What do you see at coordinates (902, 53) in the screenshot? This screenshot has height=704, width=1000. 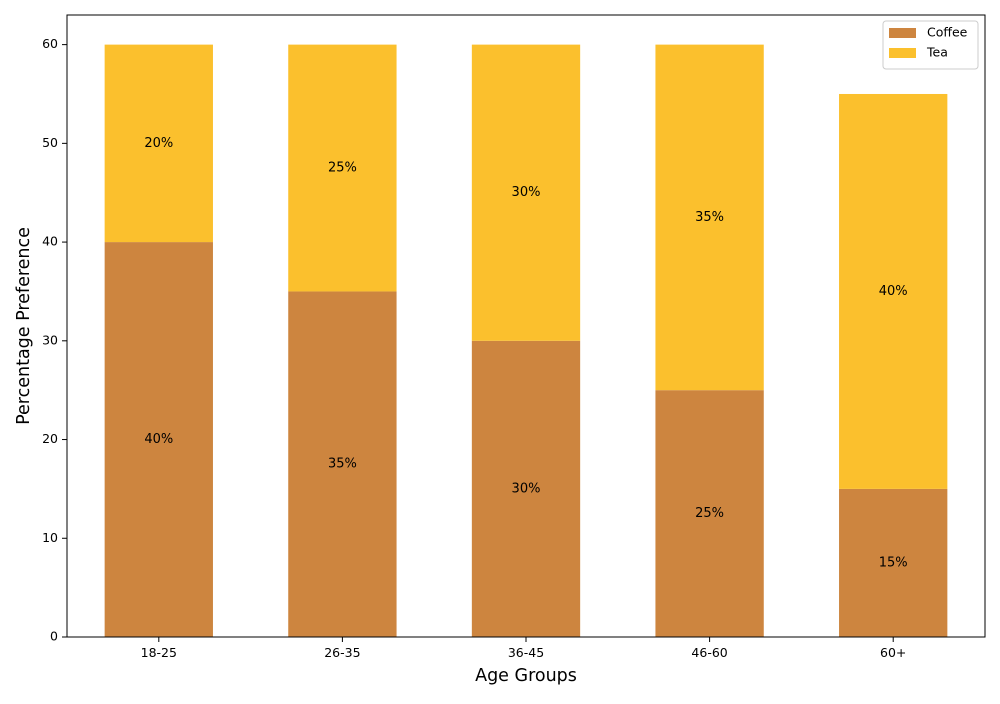 I see `legend-swatch-tea` at bounding box center [902, 53].